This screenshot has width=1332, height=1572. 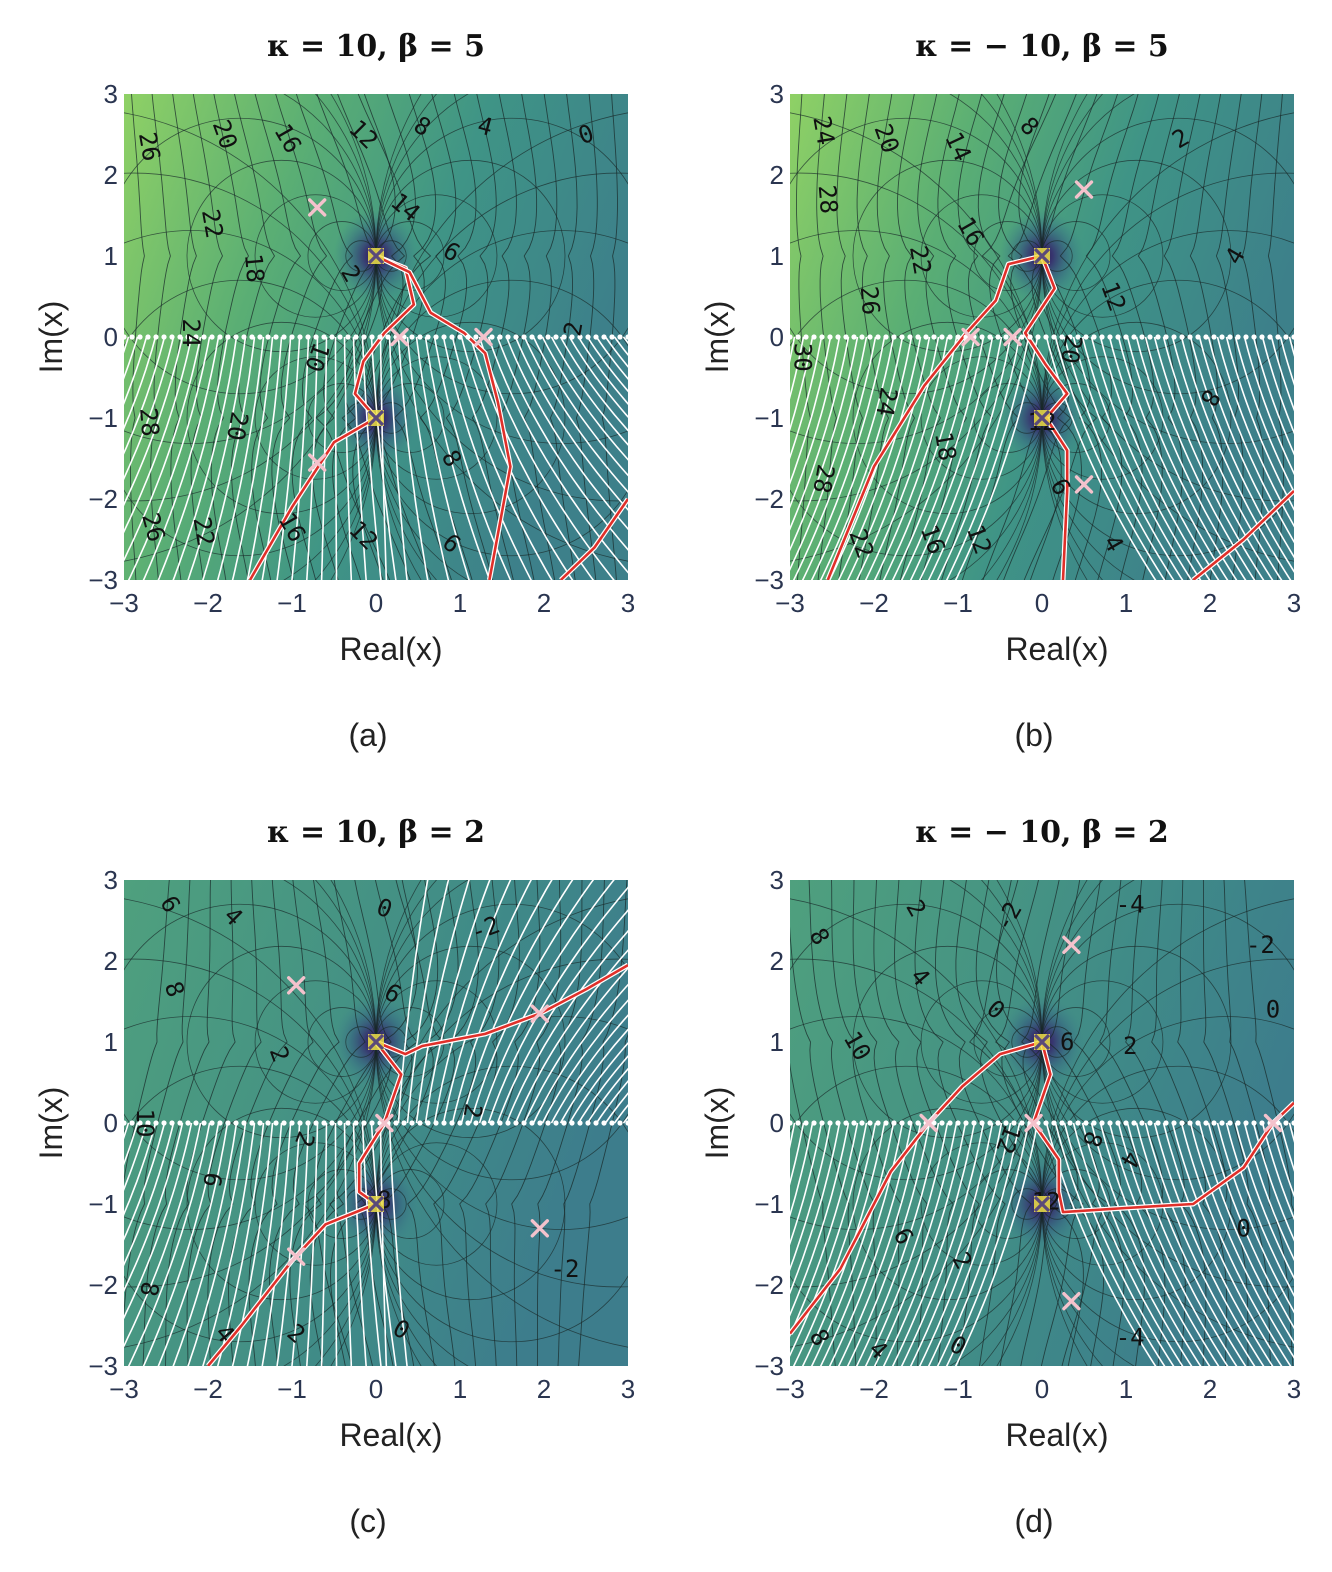 I want to click on x-tick-label: −2, so click(x=874, y=1389).